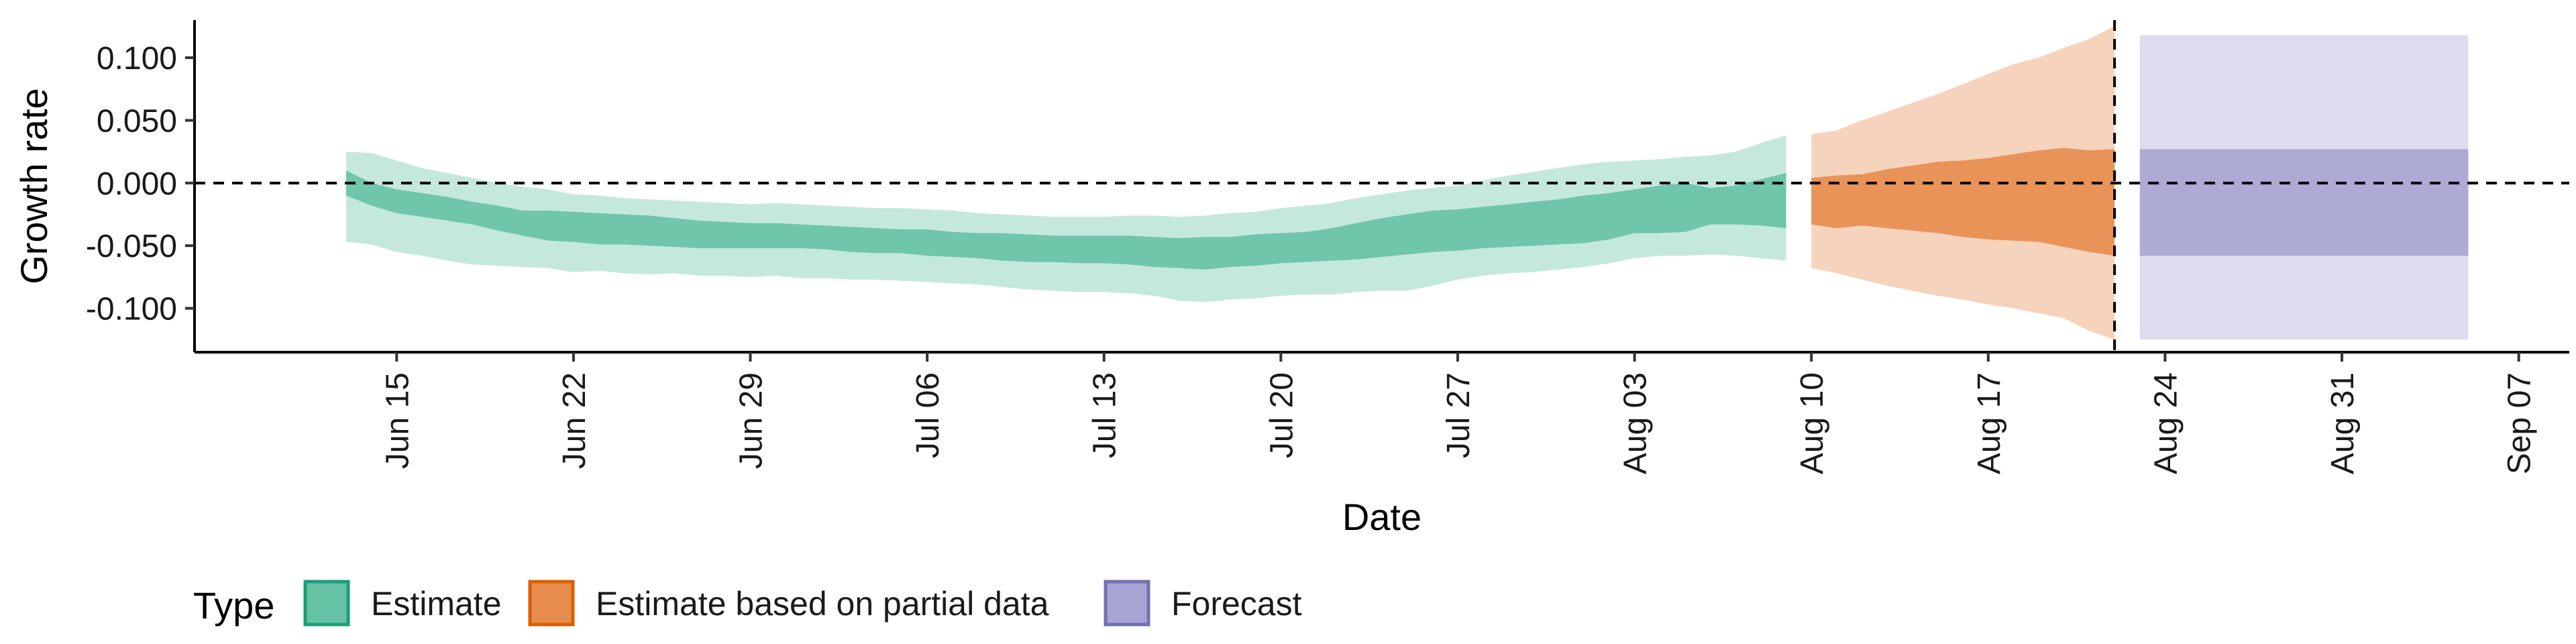 Image resolution: width=2576 pixels, height=644 pixels. I want to click on legend-title: Type, so click(233, 605).